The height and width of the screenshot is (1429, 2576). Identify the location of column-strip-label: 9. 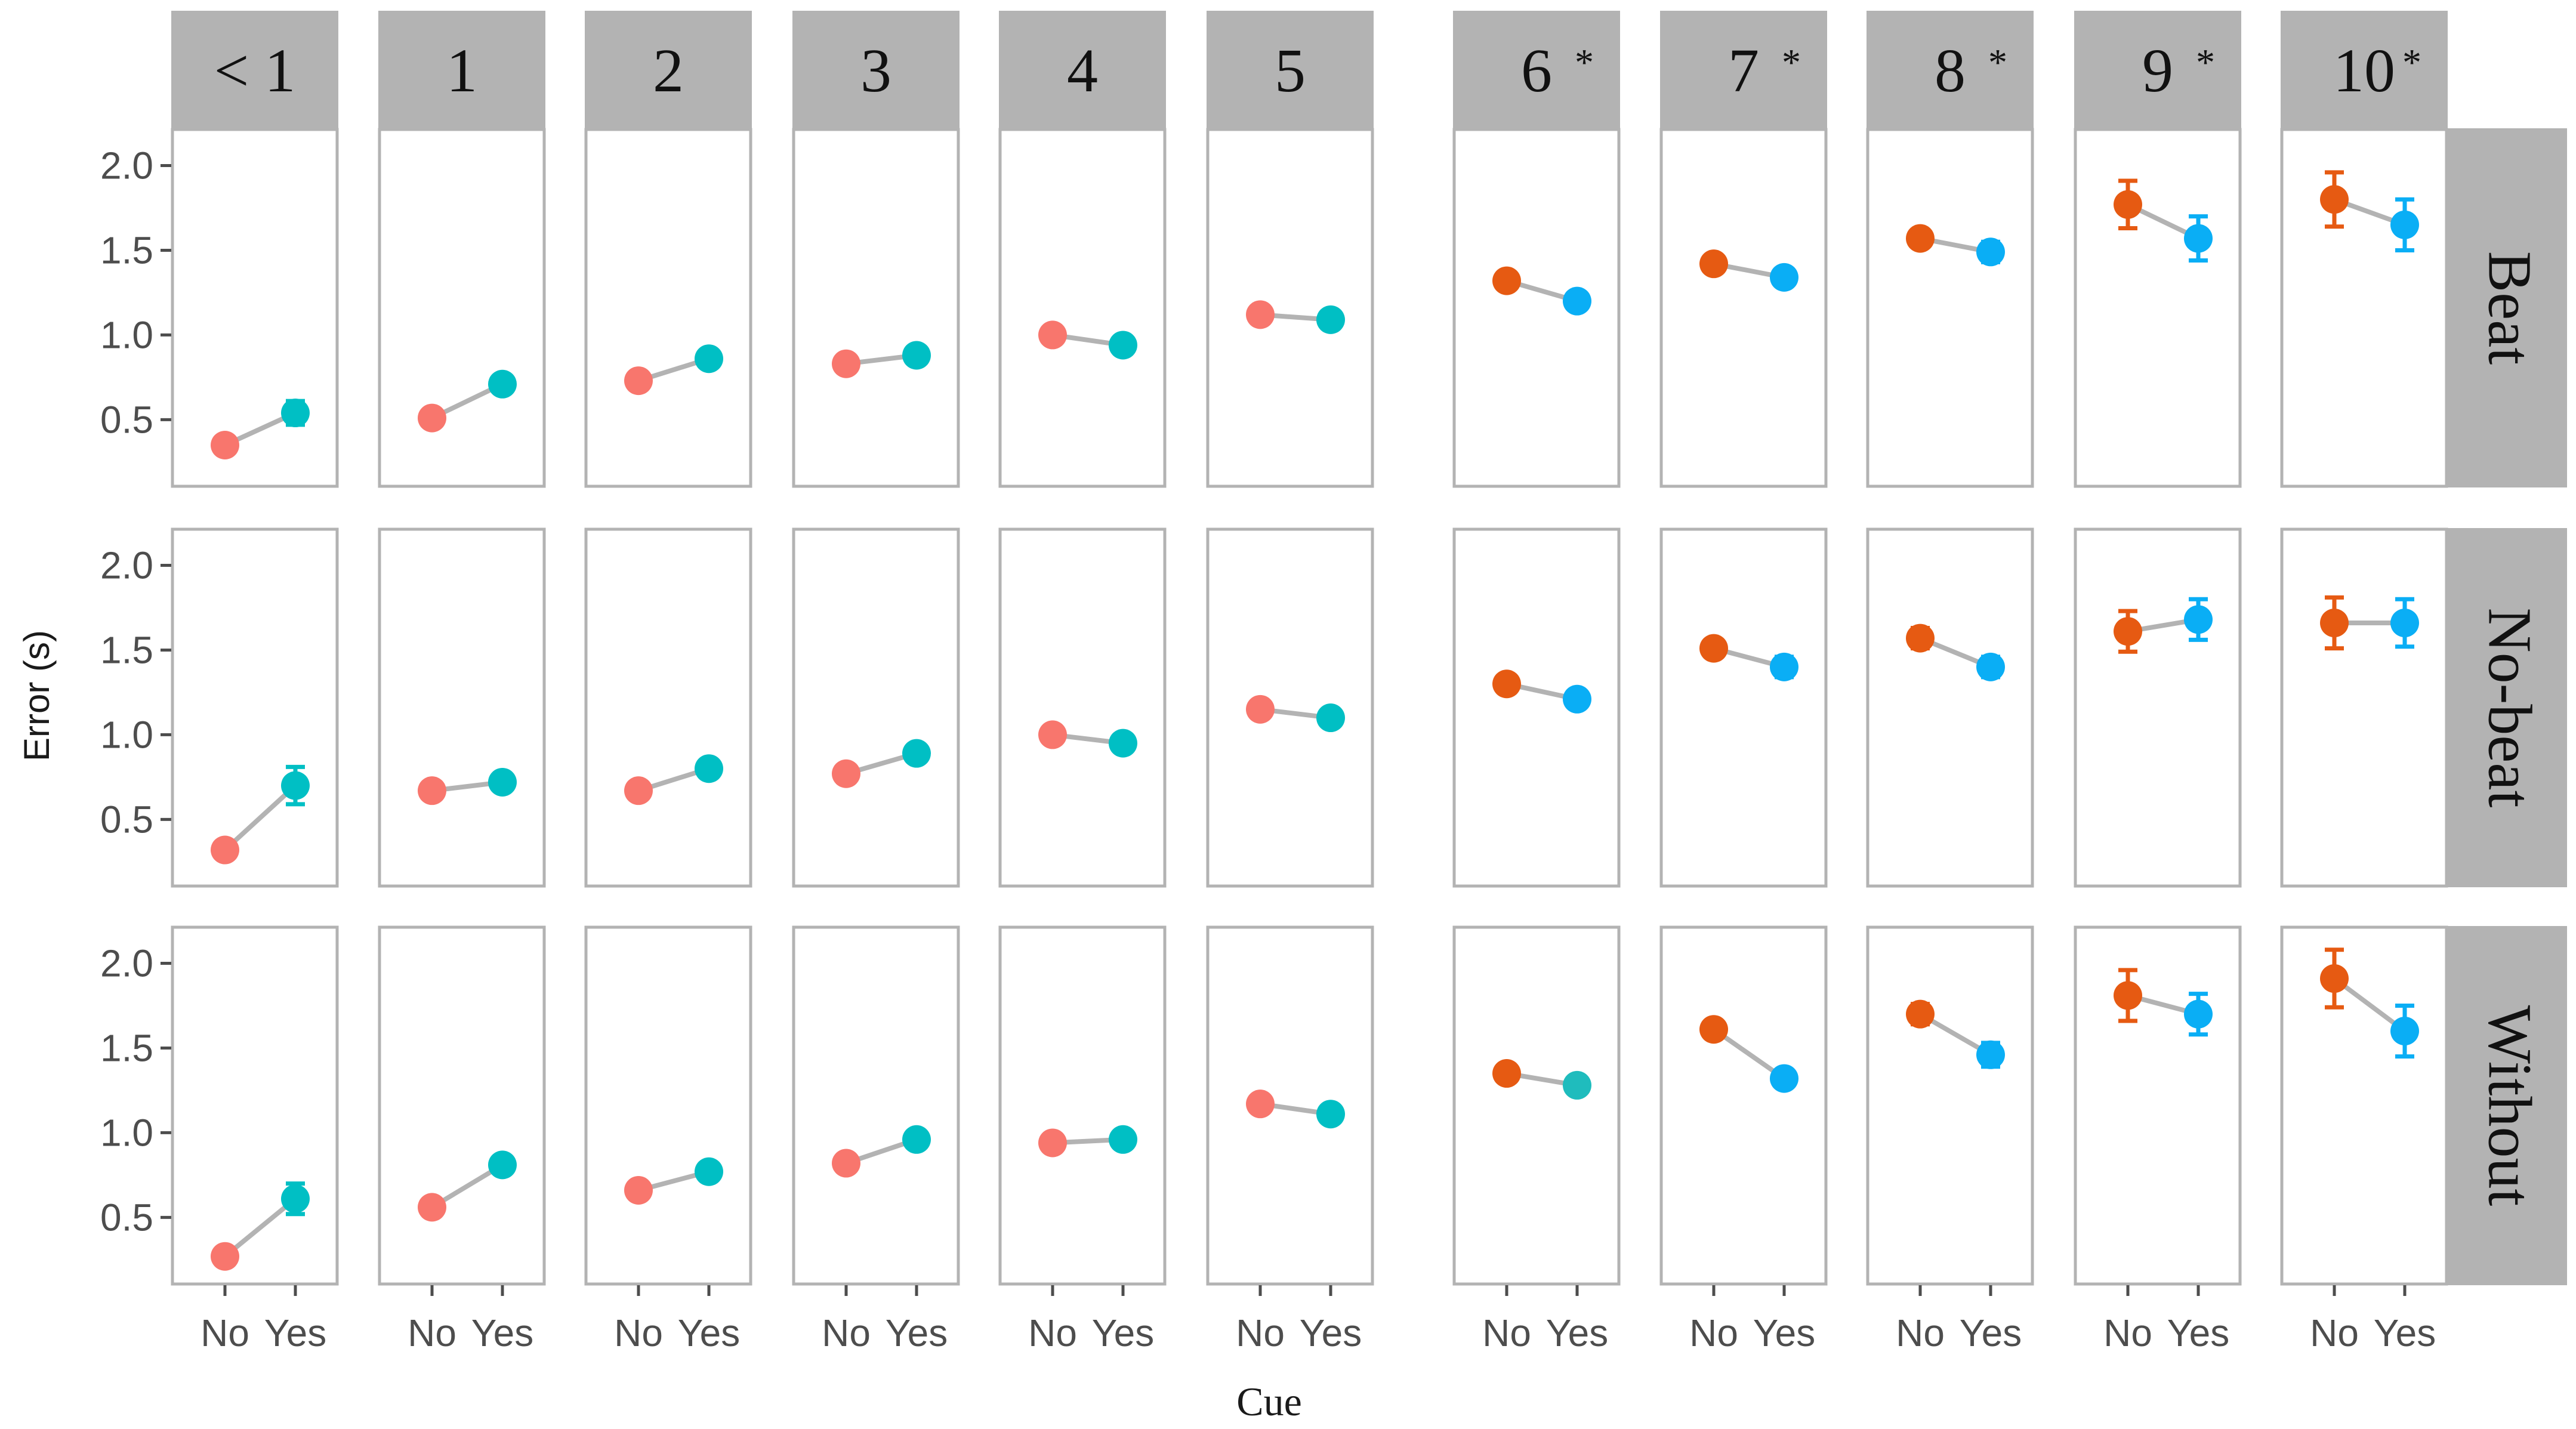
(2158, 70).